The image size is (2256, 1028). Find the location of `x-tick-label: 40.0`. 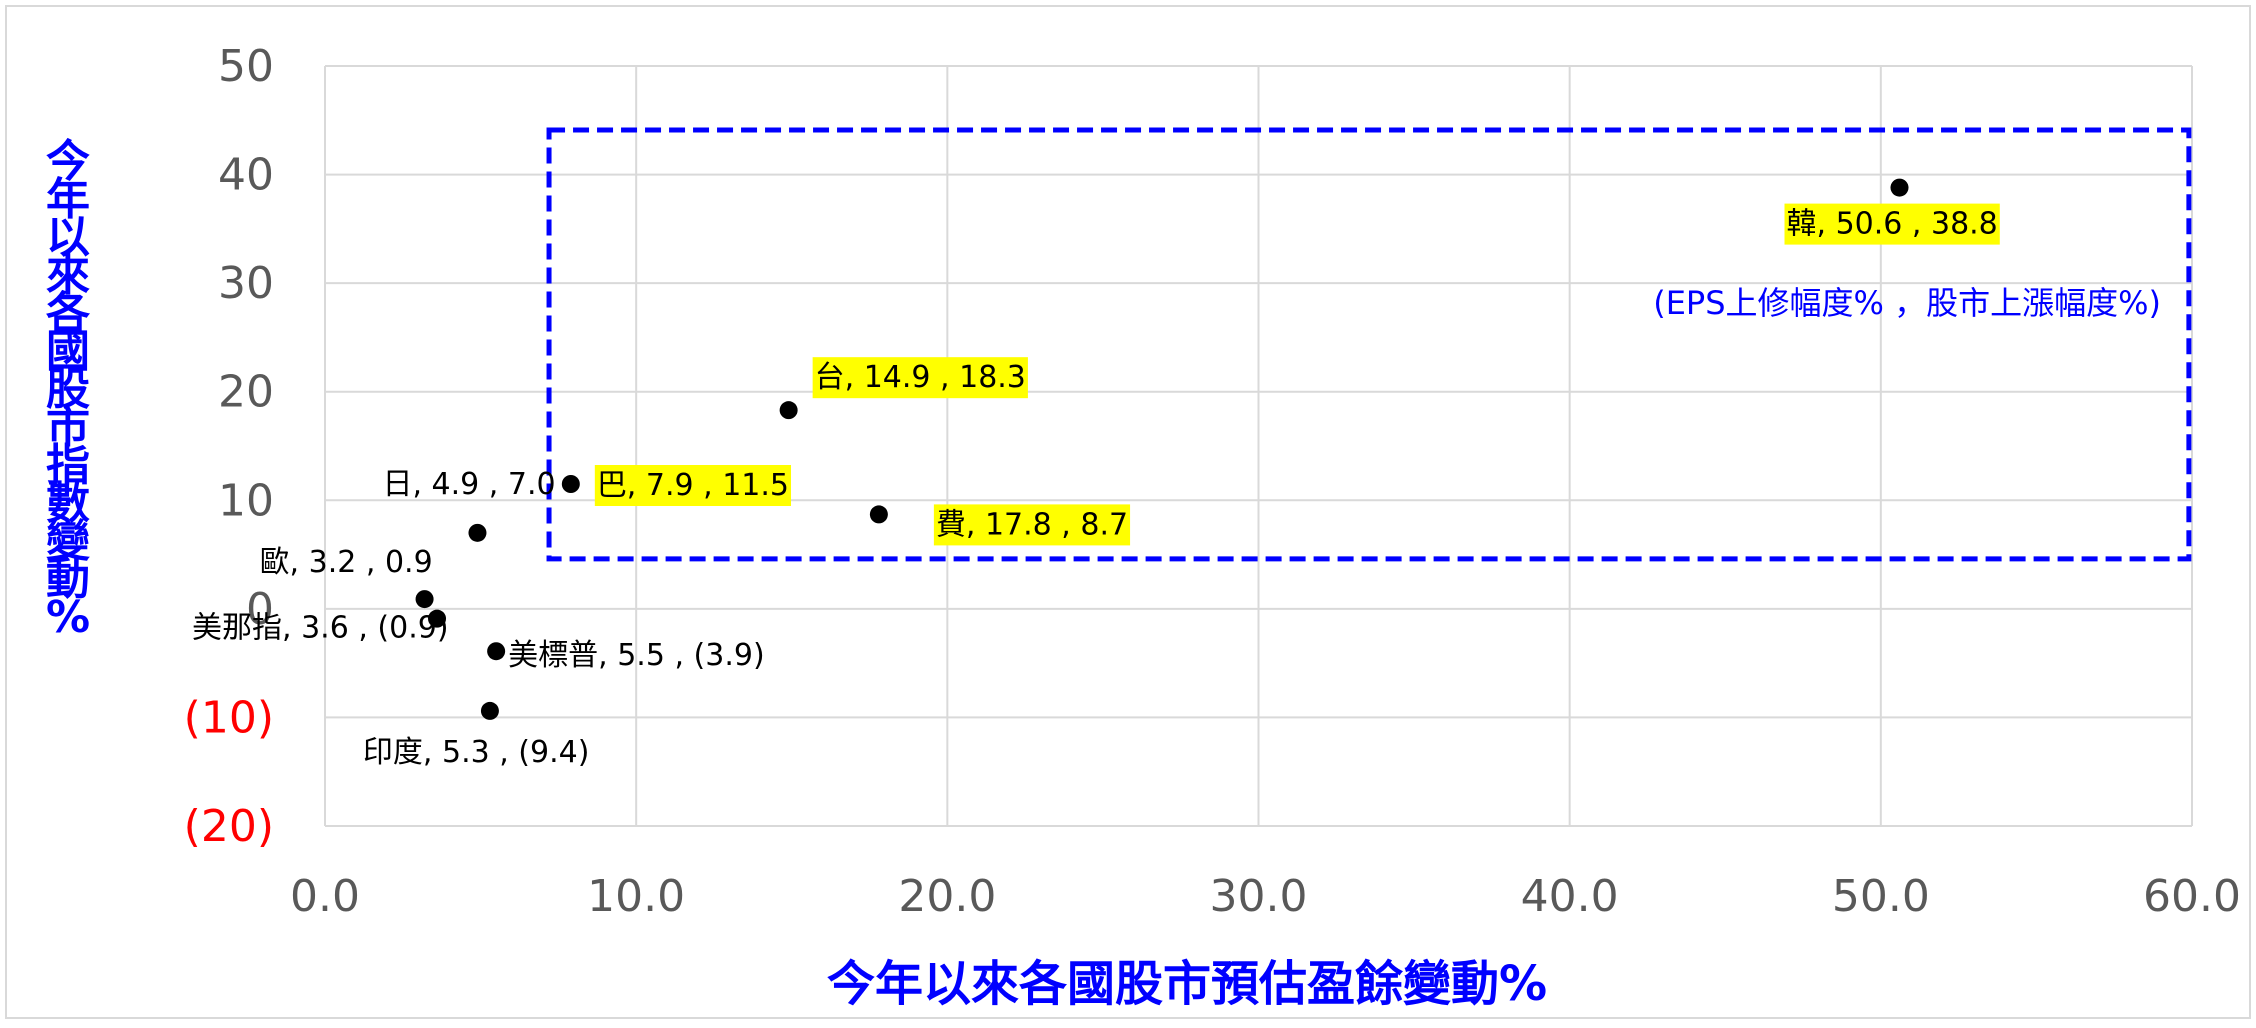

x-tick-label: 40.0 is located at coordinates (1570, 896).